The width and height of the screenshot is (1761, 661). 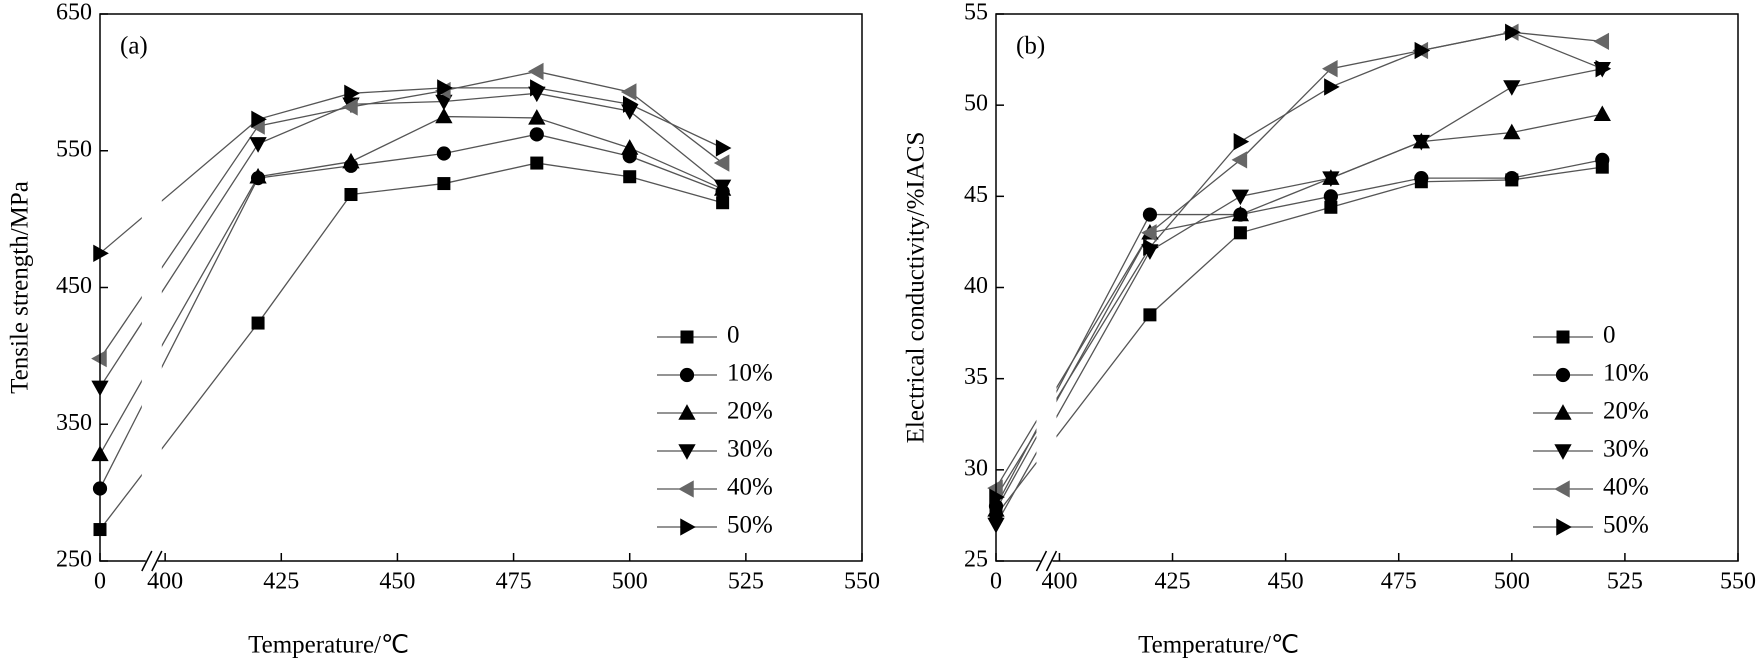 I want to click on y-tick-label: 45, so click(x=976, y=195).